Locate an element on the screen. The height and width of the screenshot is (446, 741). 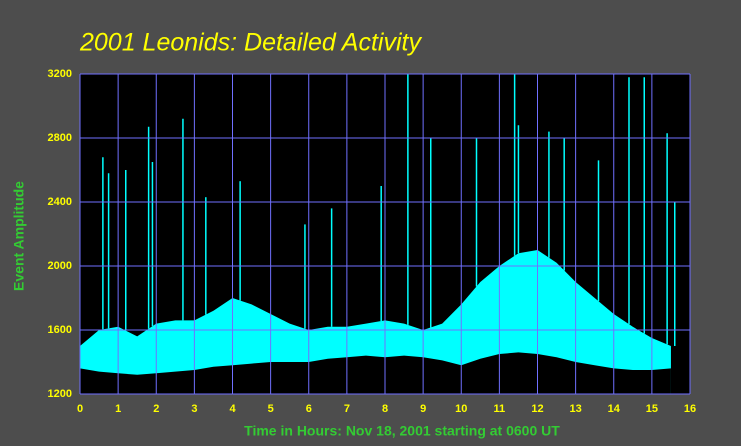
y-axis-label: Event Amplitude is located at coordinates (19, 236).